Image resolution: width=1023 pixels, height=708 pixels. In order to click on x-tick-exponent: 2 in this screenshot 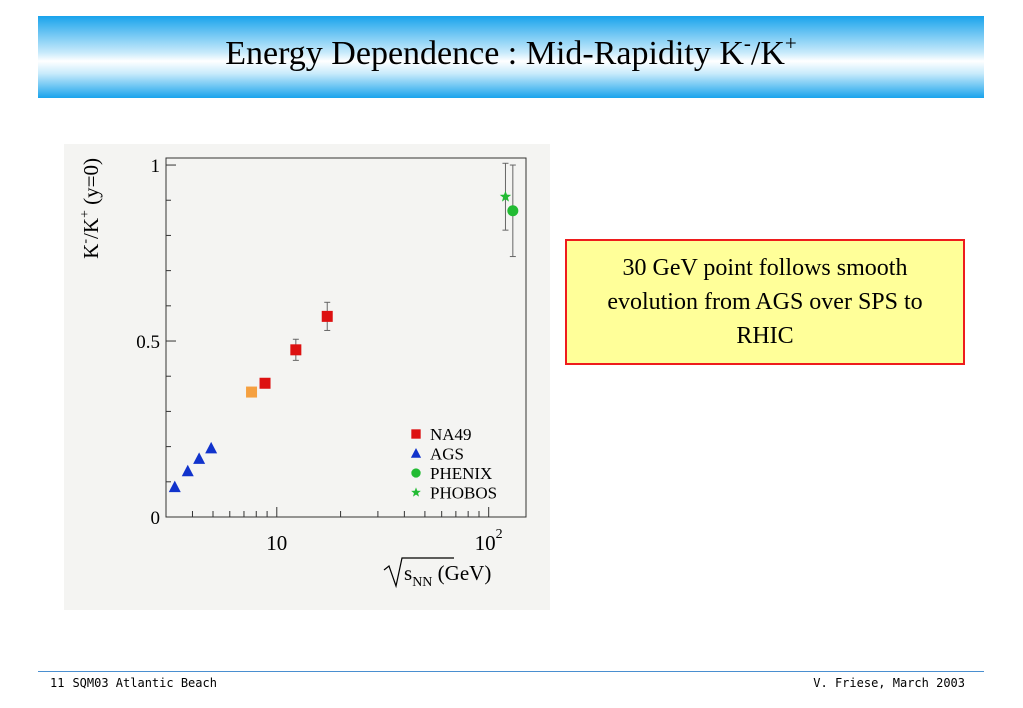, I will do `click(499, 534)`.